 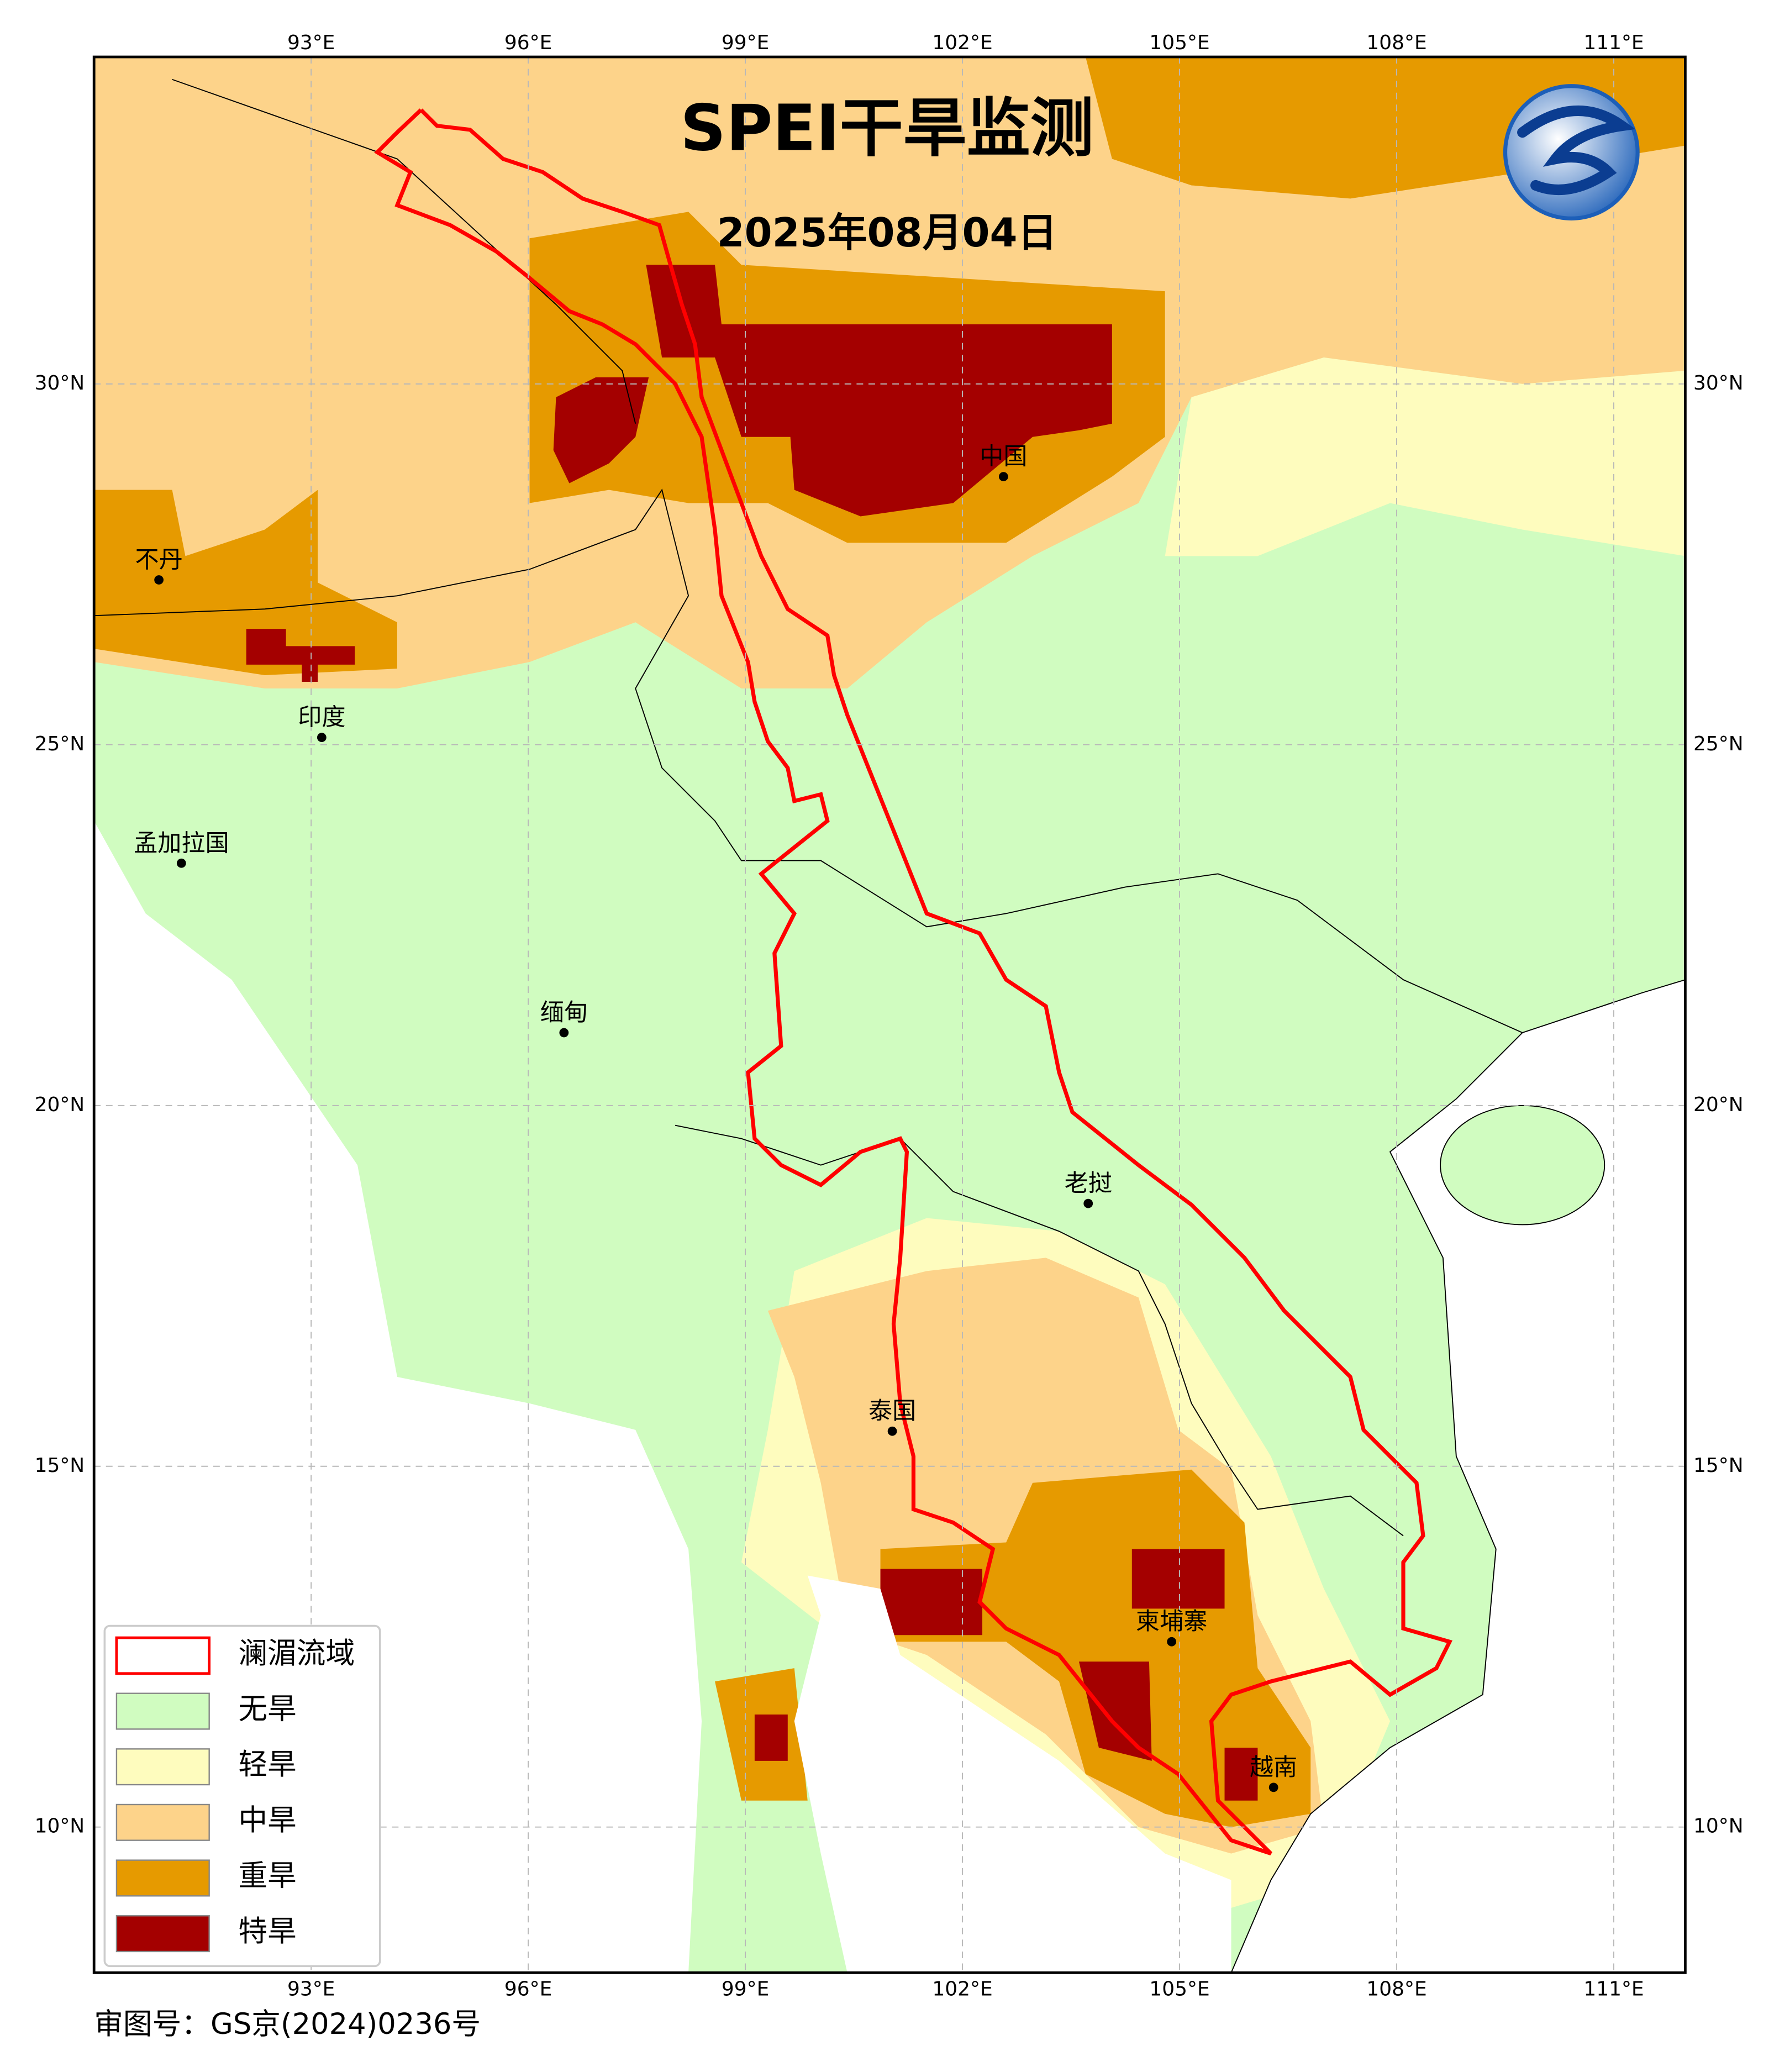 I want to click on place-label: 中国, so click(x=1003, y=457).